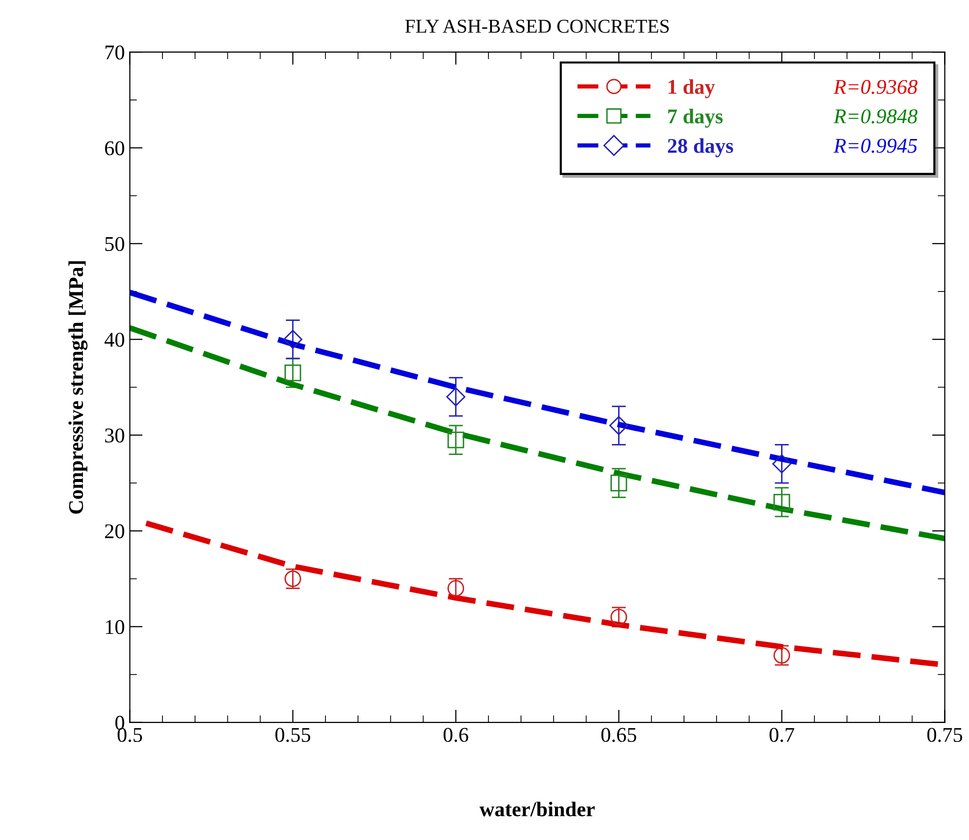 This screenshot has height=840, width=969. What do you see at coordinates (782, 735) in the screenshot?
I see `x-tick-label: 0.7` at bounding box center [782, 735].